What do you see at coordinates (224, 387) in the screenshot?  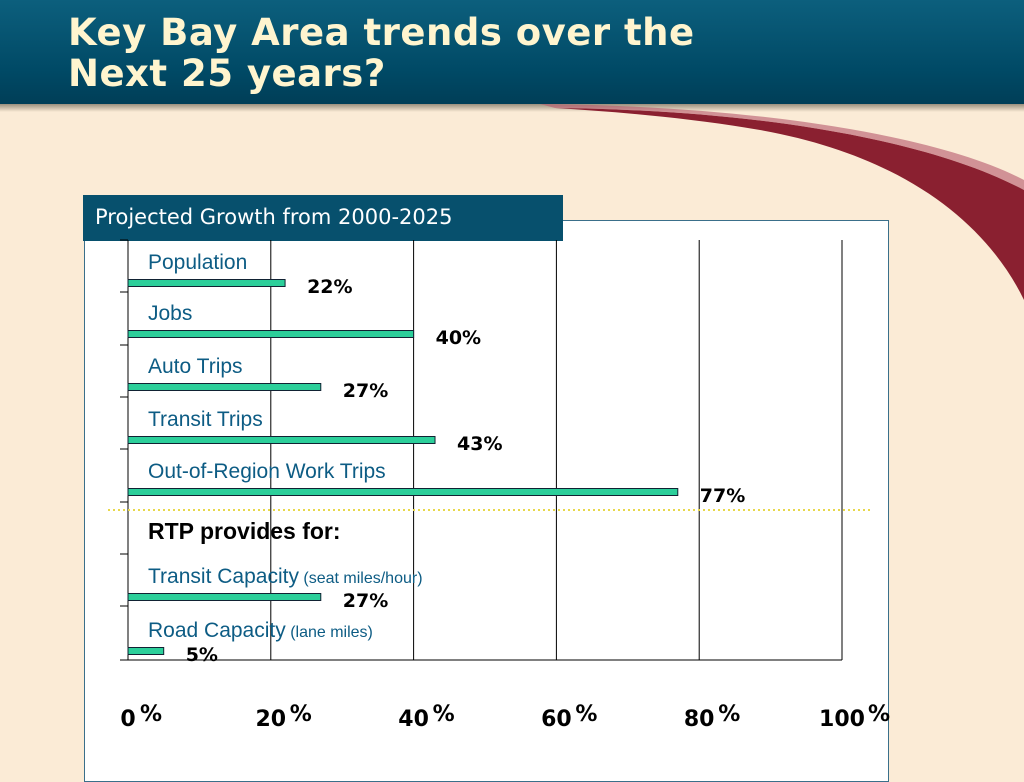 I see `bar-auto-trips` at bounding box center [224, 387].